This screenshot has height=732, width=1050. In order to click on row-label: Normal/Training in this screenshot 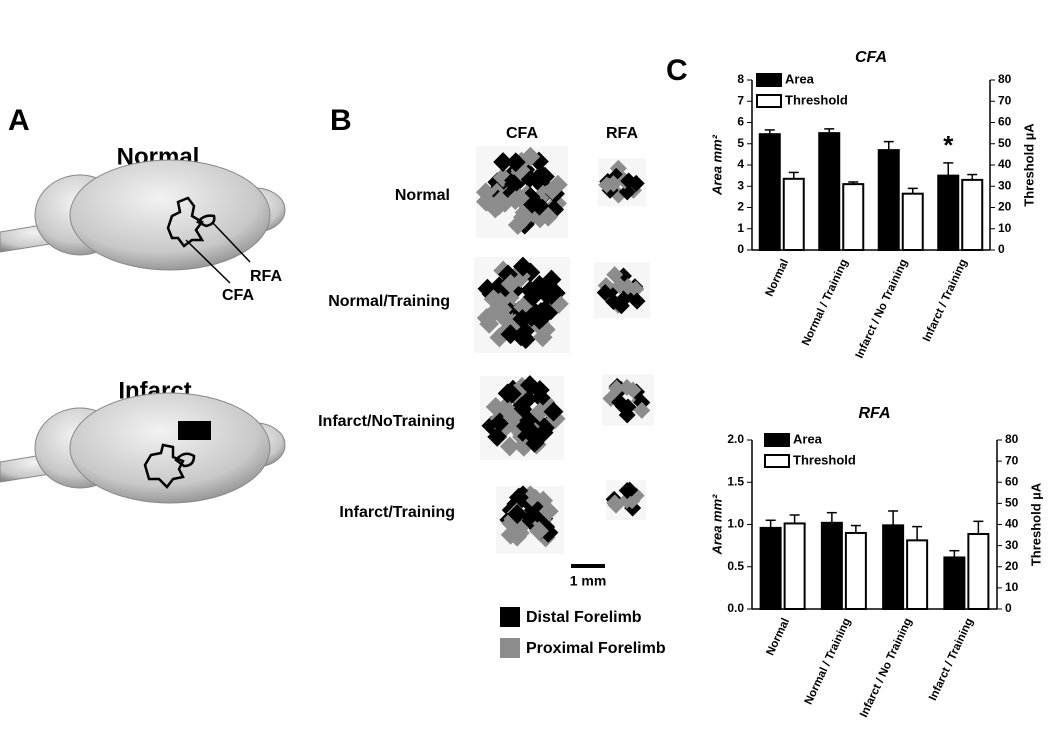, I will do `click(389, 301)`.